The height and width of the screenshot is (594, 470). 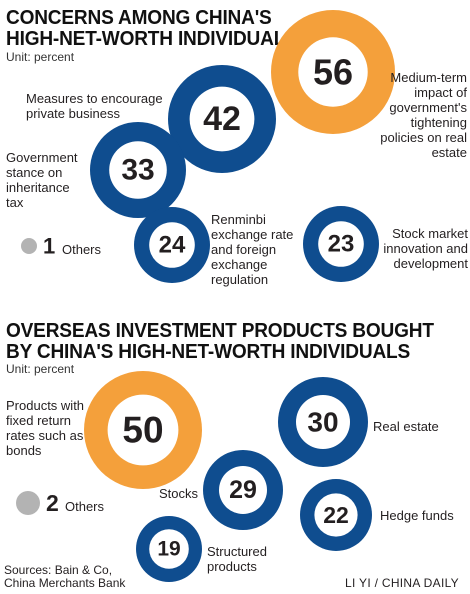 I want to click on chart1-title-line1: CONCERNS AMONG CHINA'S, so click(x=139, y=17).